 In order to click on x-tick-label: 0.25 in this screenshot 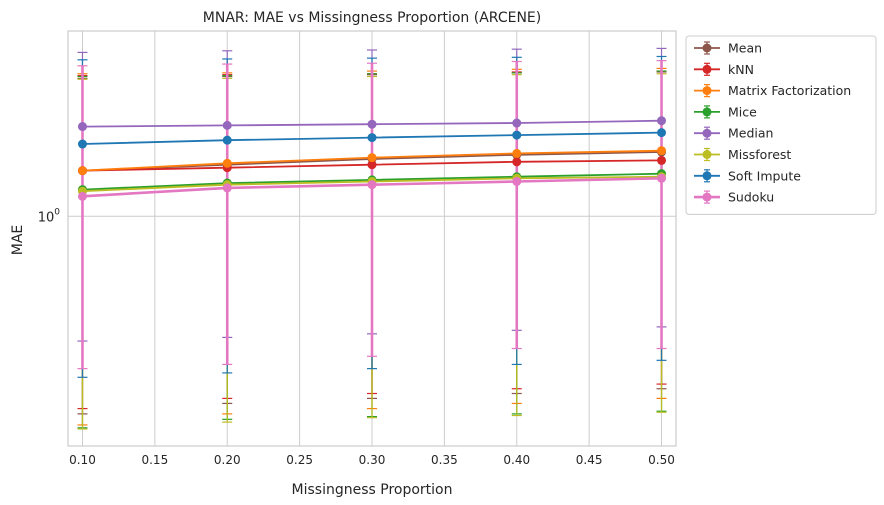, I will do `click(299, 460)`.